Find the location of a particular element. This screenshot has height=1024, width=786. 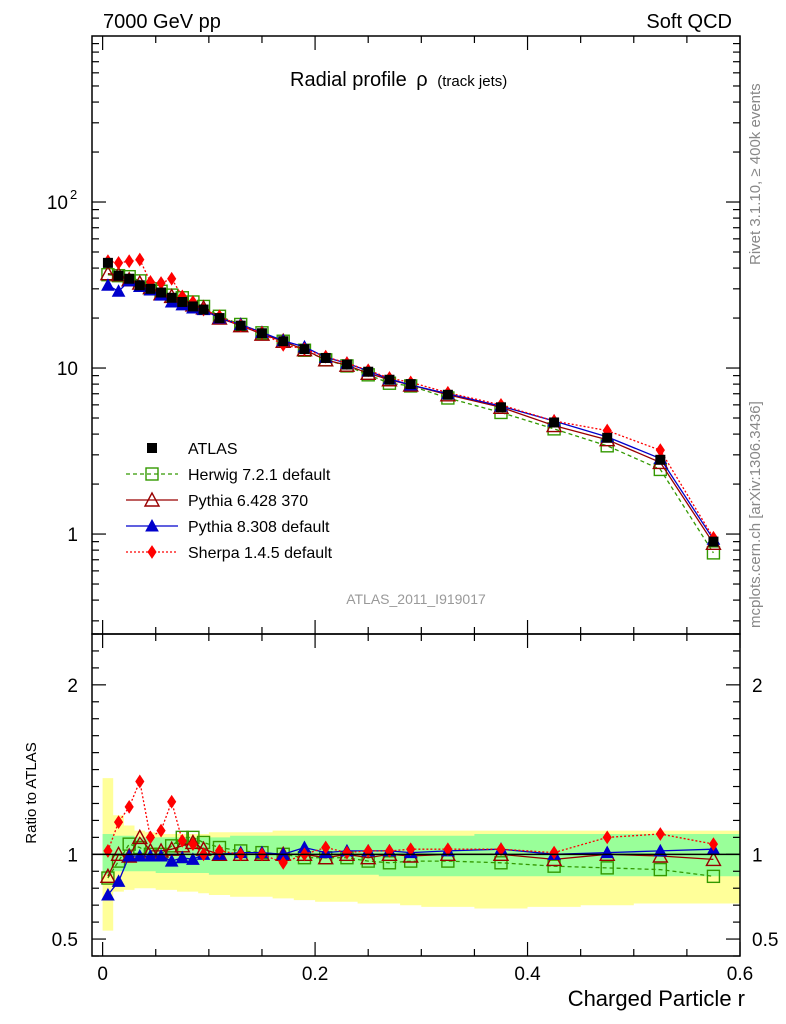

ratio-y-tick-label-right: 1 is located at coordinates (757, 855).